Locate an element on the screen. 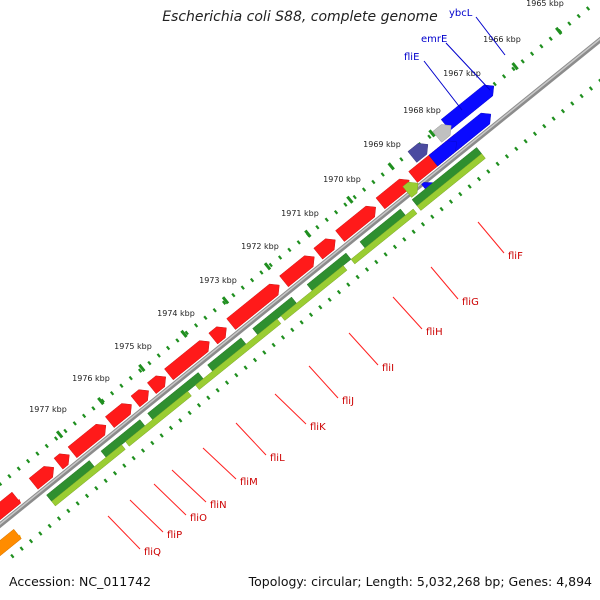  gene-label: fliE is located at coordinates (411, 57).